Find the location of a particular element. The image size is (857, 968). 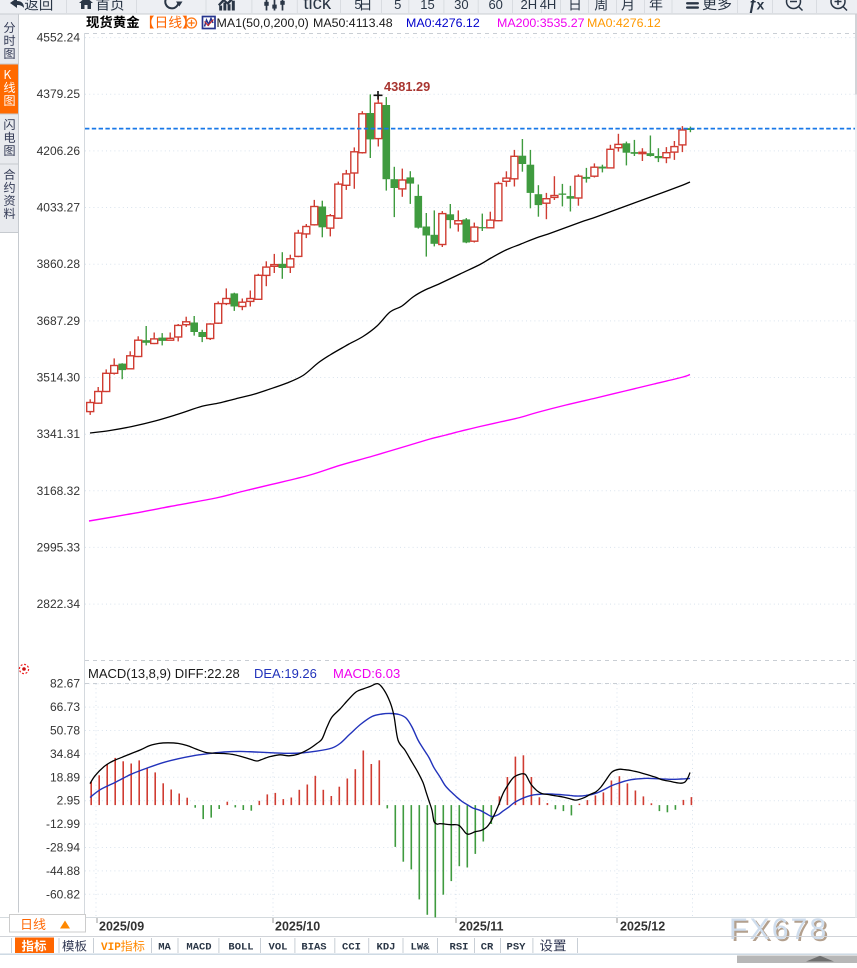

svg-text: -60.82 is located at coordinates (63, 894).